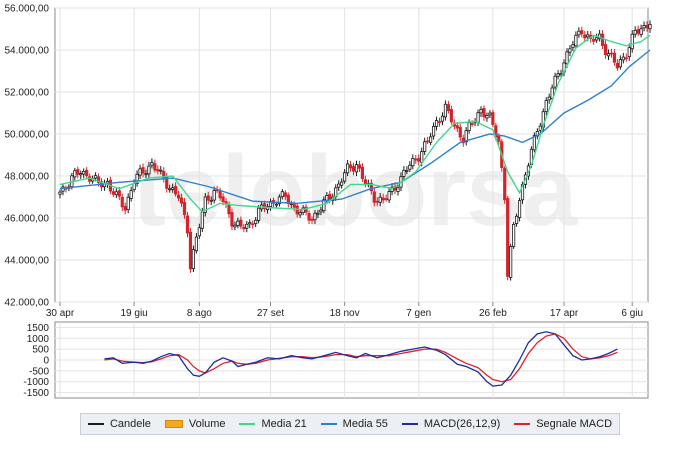 The image size is (700, 456). I want to click on macd-y-tick-label: -1500, so click(36, 393).